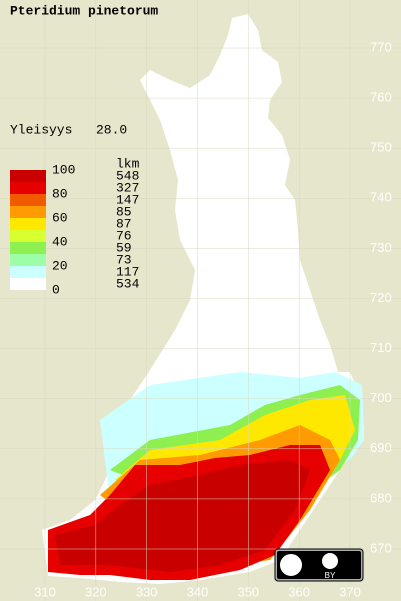 This screenshot has height=601, width=401. I want to click on legend-count: 534, so click(128, 283).